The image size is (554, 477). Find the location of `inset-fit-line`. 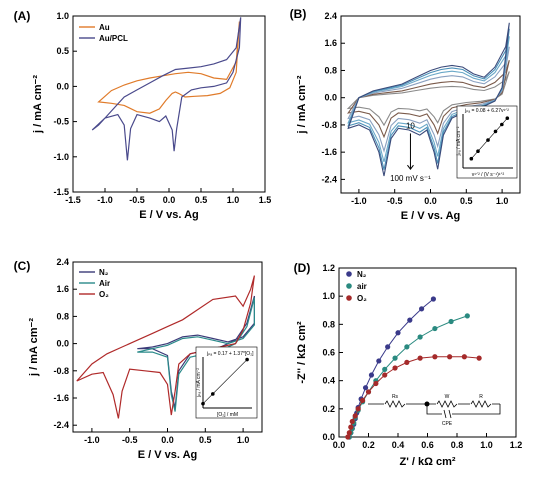

inset-fit-line is located at coordinates (225, 381).